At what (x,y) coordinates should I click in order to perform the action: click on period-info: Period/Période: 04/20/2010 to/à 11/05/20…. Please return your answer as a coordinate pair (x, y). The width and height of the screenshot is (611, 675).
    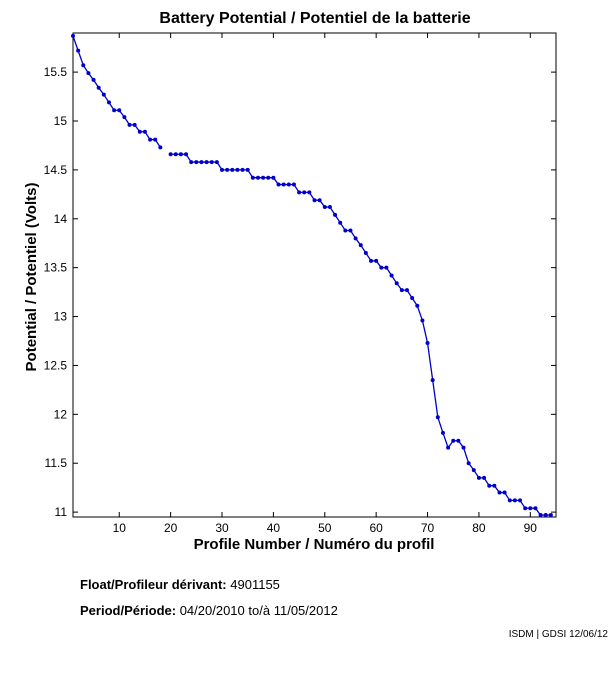
    Looking at the image, I should click on (209, 610).